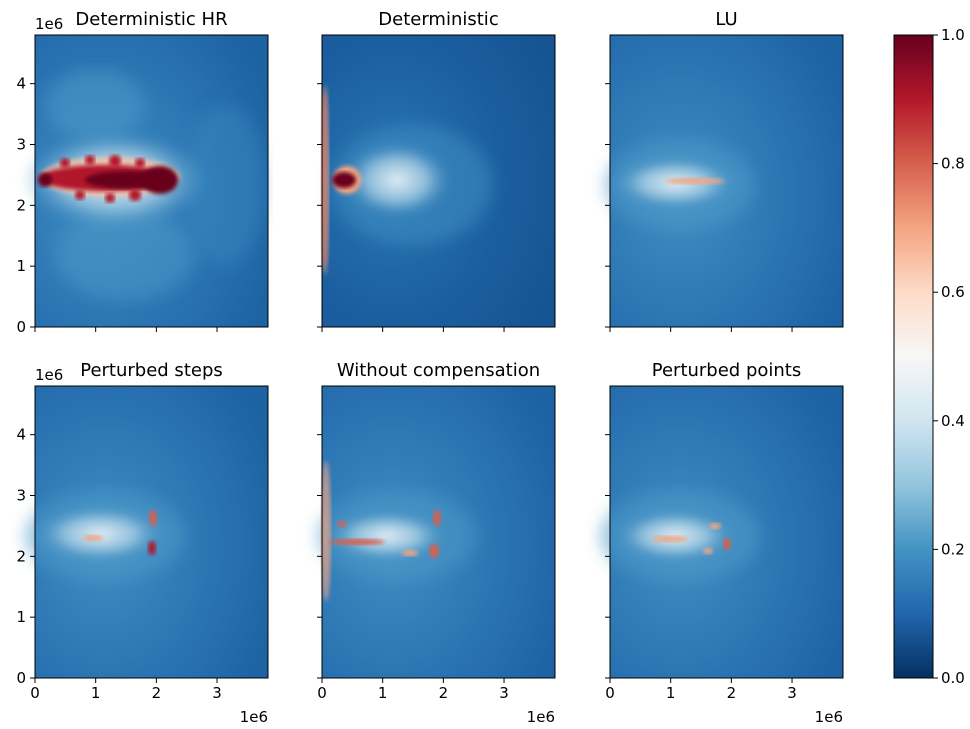 This screenshot has height=729, width=970. What do you see at coordinates (726, 370) in the screenshot?
I see `panel-title: Perturbed points` at bounding box center [726, 370].